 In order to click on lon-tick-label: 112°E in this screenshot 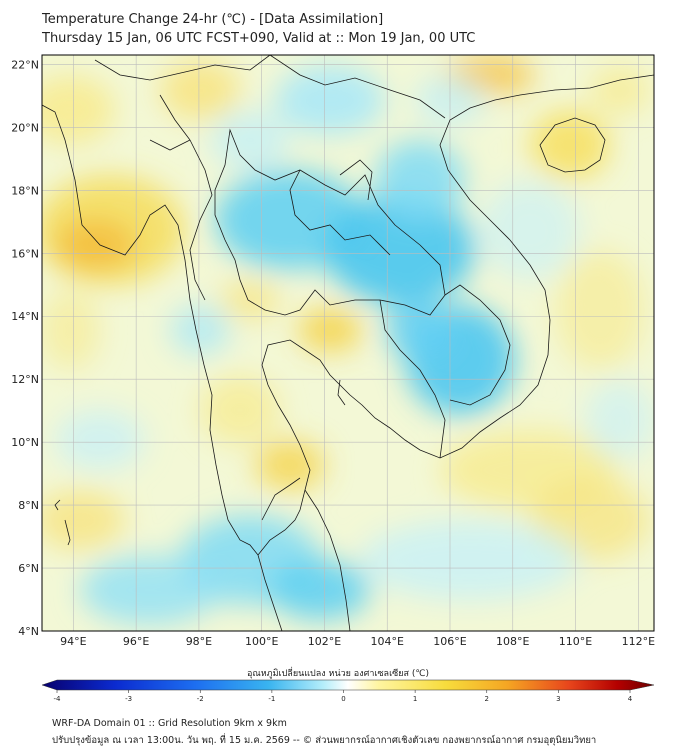, I will do `click(638, 641)`.